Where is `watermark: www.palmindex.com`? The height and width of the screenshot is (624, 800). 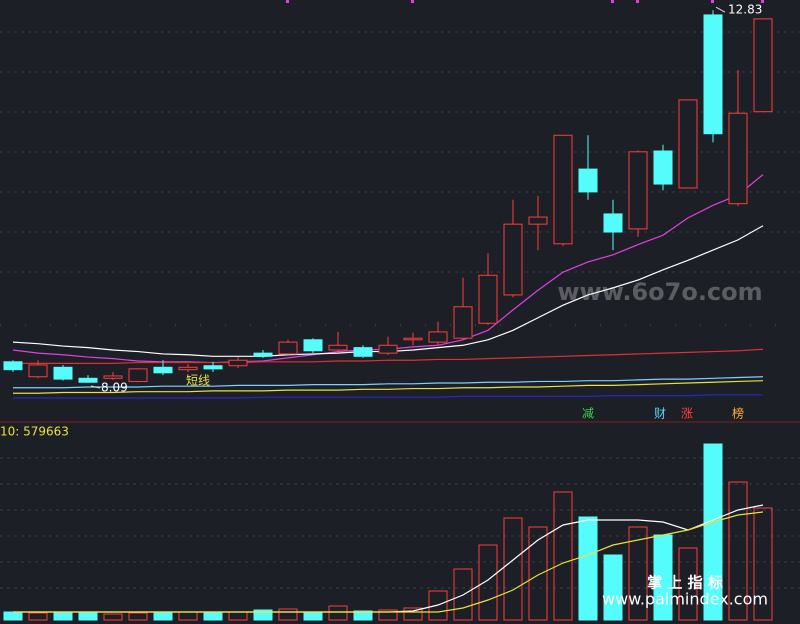 watermark: www.palmindex.com is located at coordinates (685, 599).